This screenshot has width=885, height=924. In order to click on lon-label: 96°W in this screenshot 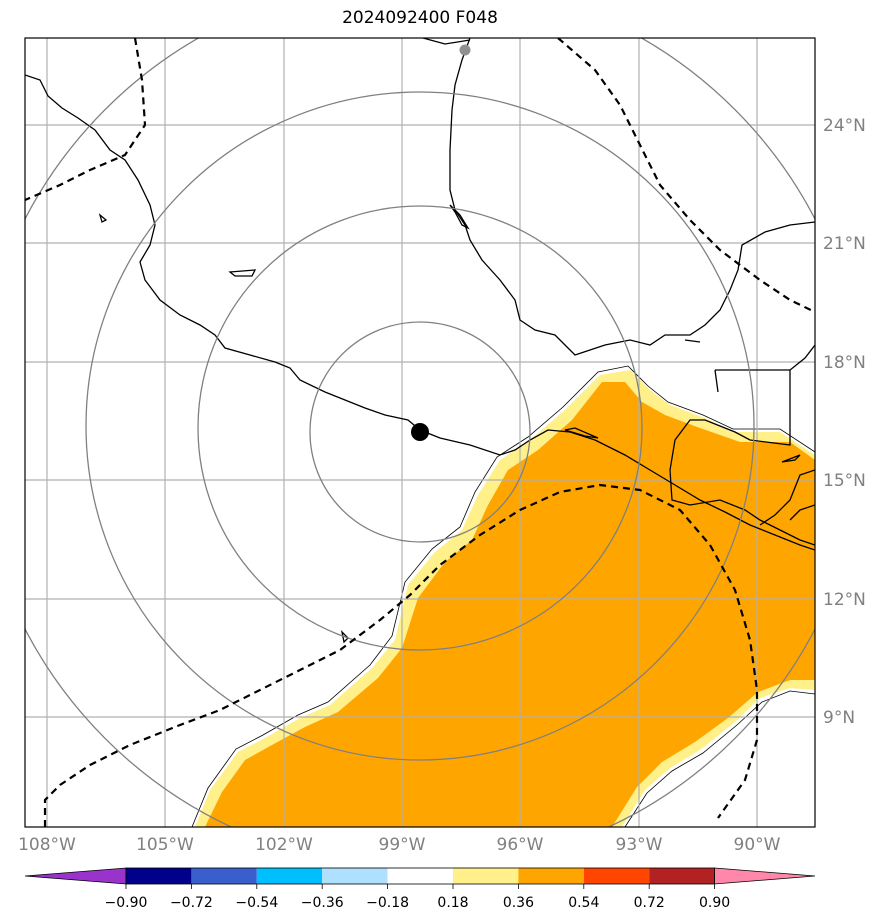, I will do `click(520, 845)`.